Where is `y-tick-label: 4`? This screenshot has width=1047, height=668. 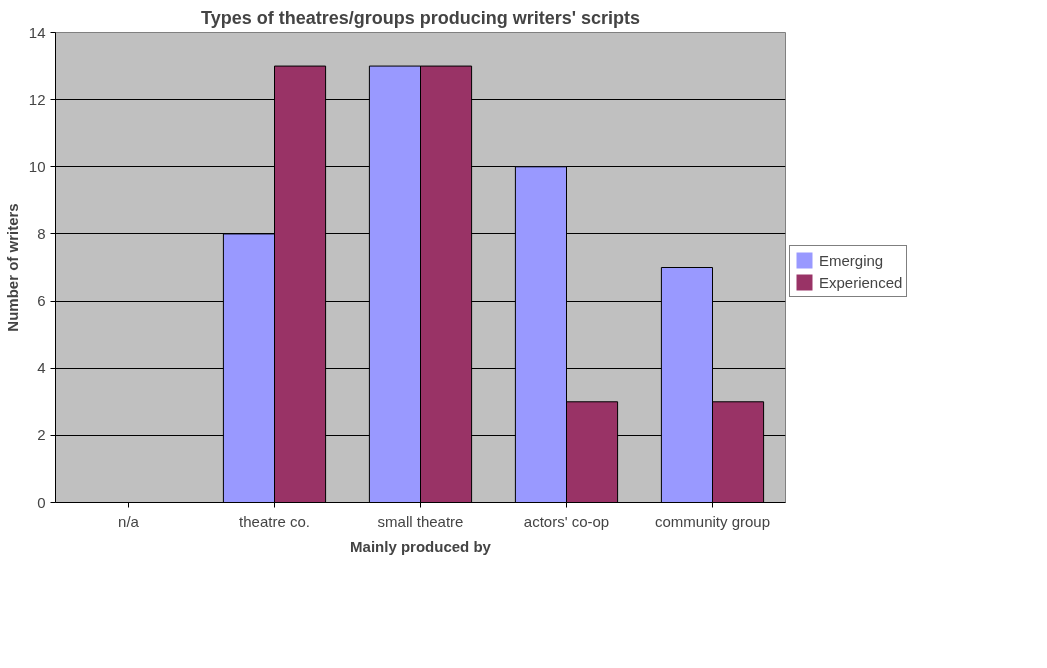 y-tick-label: 4 is located at coordinates (41, 368).